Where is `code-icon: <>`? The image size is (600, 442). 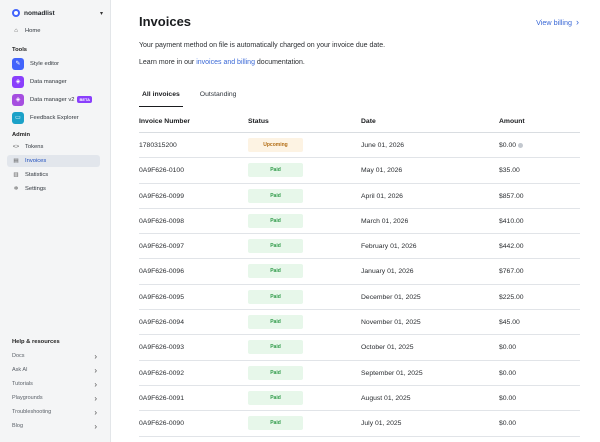 code-icon: <> is located at coordinates (16, 147).